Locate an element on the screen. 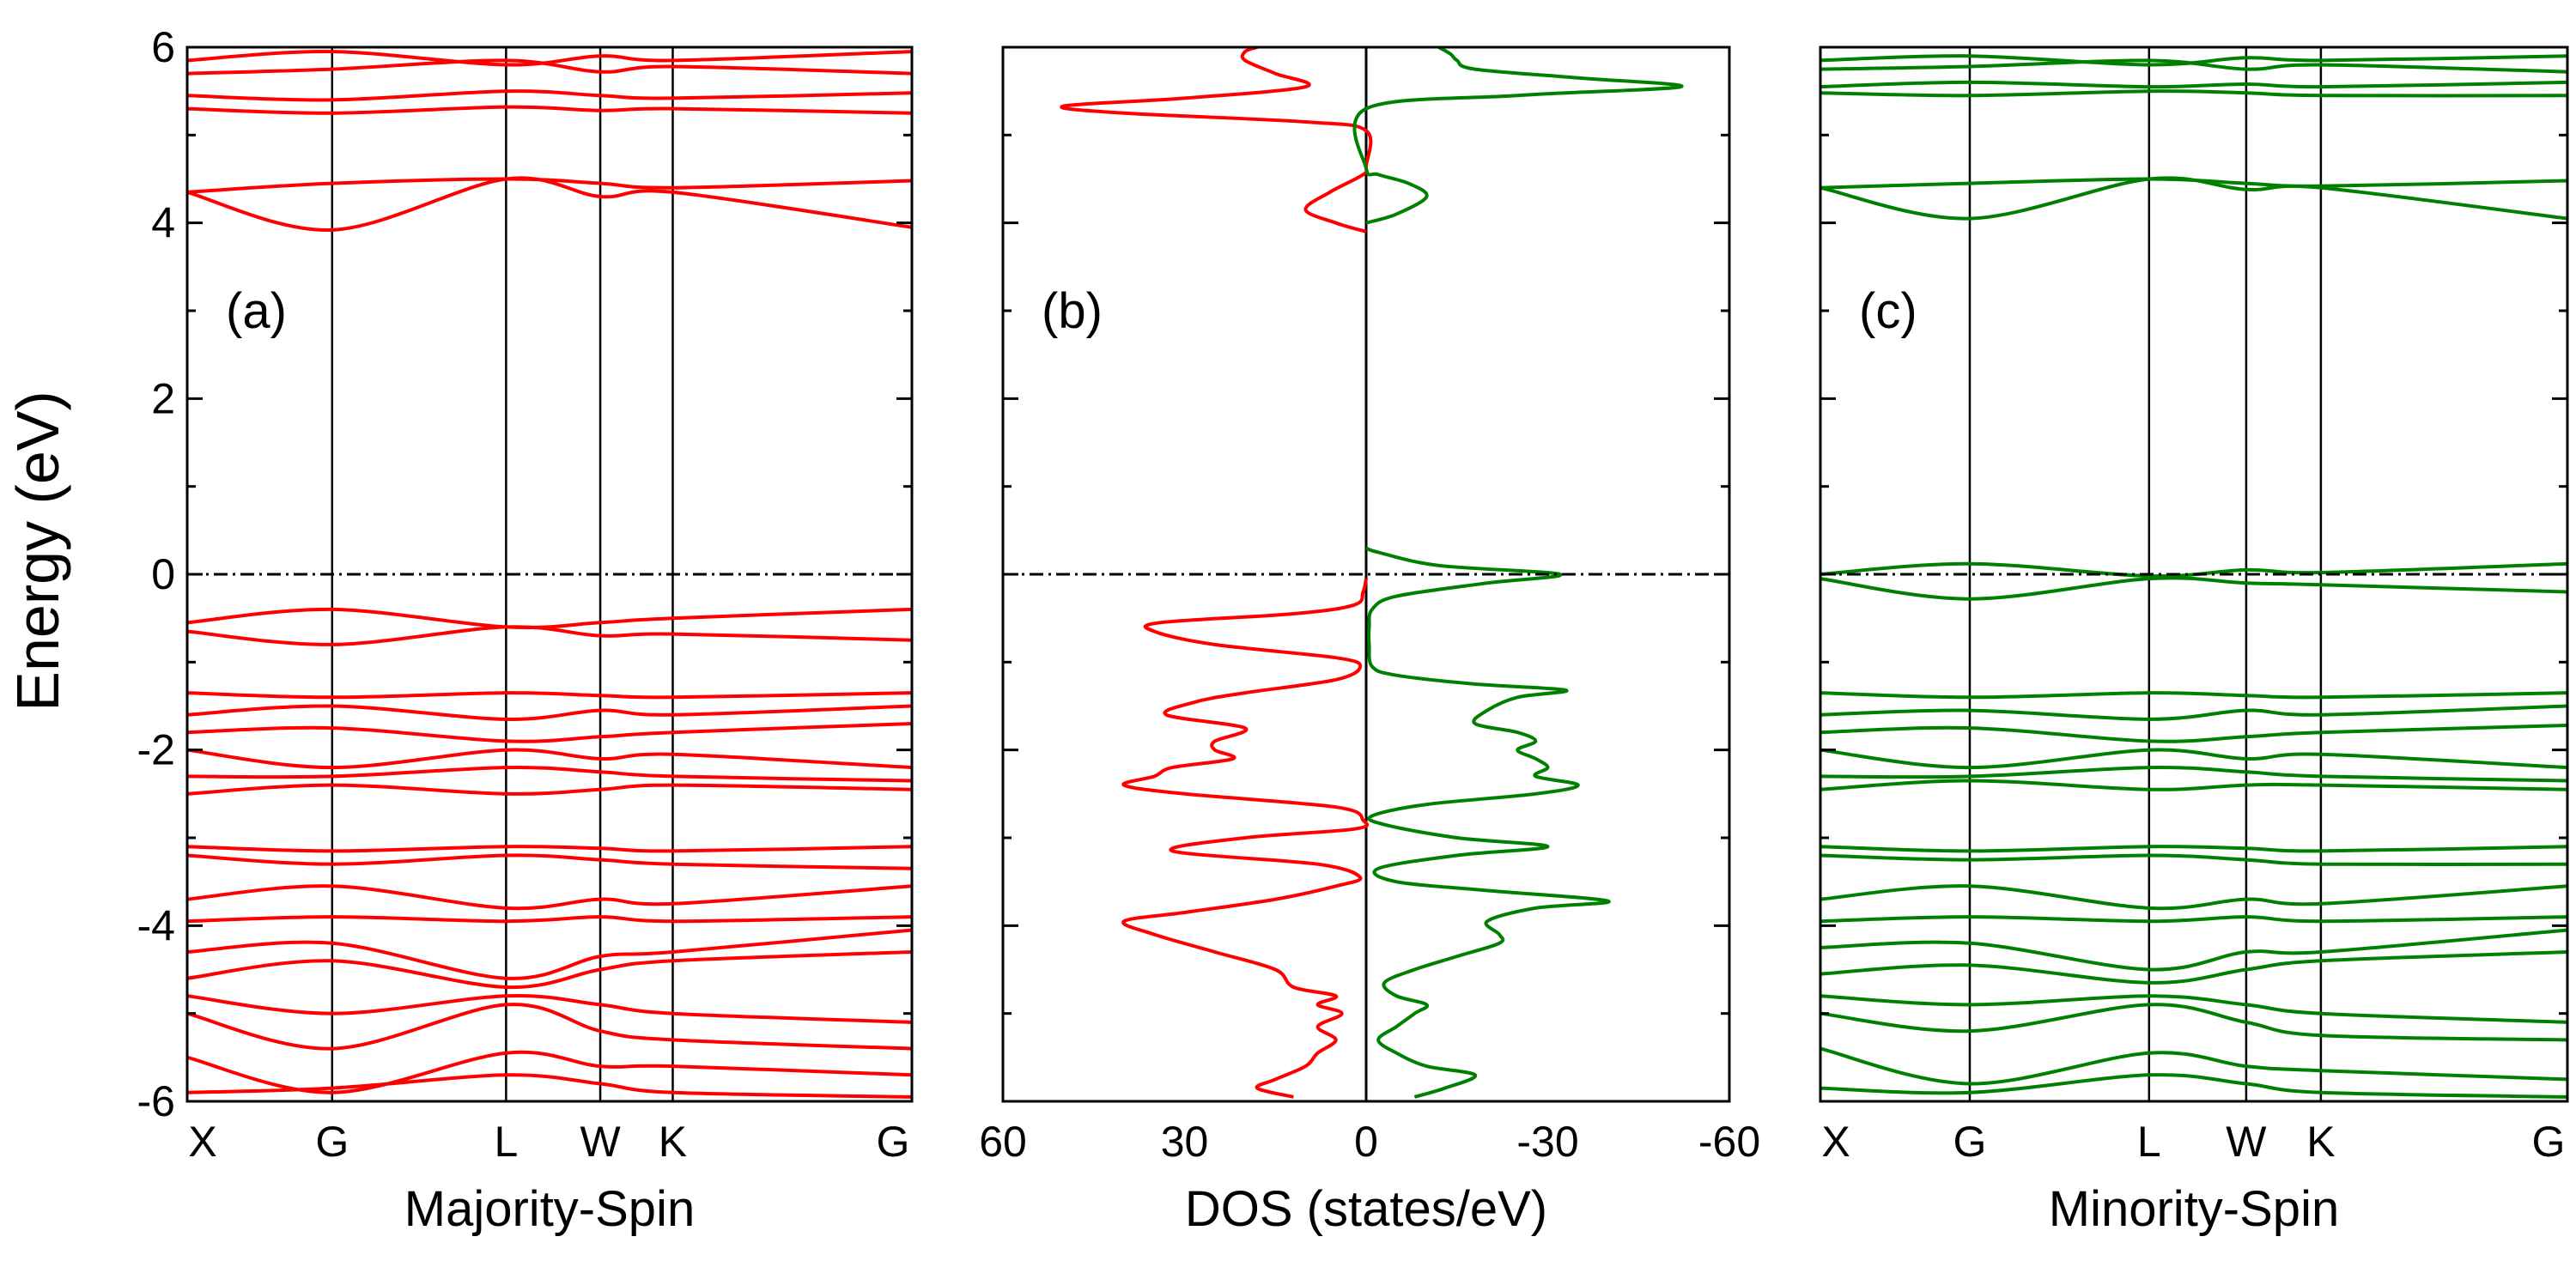 The height and width of the screenshot is (1267, 2576). band-line-c2 is located at coordinates (550, 186).